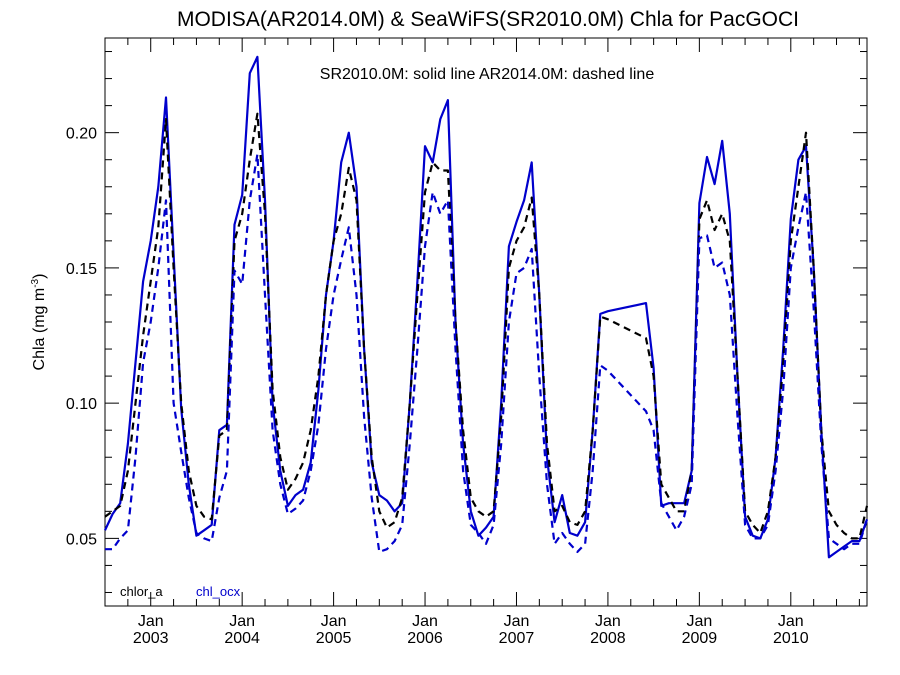 The image size is (900, 675). Describe the element at coordinates (180, 591) in the screenshot. I see `legend: chlor_a chl_ocx` at that location.